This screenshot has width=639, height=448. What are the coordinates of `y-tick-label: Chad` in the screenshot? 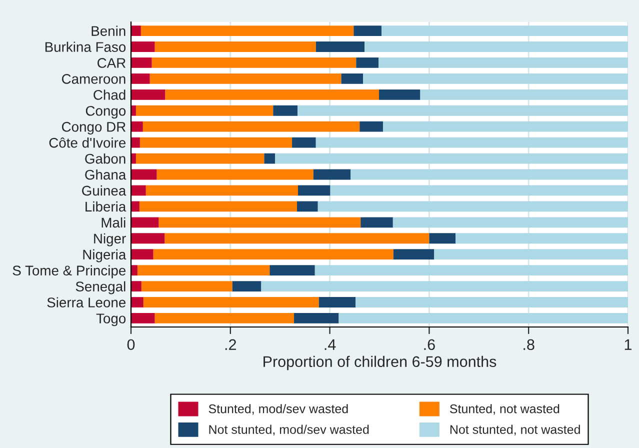 It's located at (110, 95).